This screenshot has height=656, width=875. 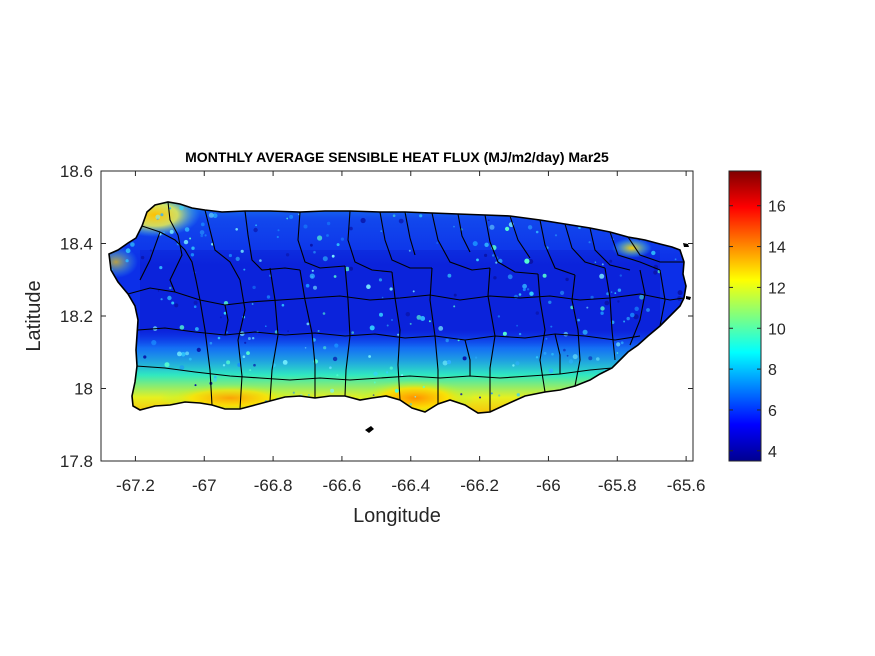 What do you see at coordinates (204, 485) in the screenshot?
I see `x-tick-label: -67` at bounding box center [204, 485].